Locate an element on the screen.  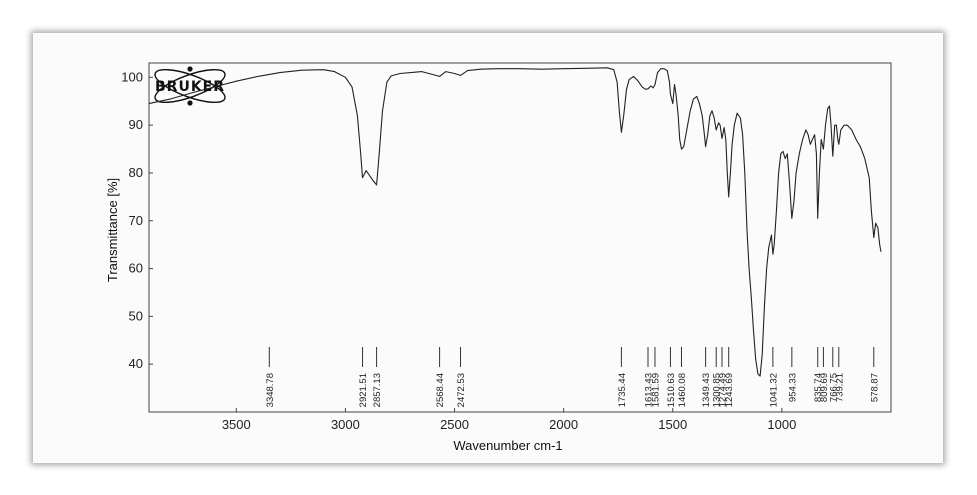
bruker-logo: BRUKER is located at coordinates (190, 86).